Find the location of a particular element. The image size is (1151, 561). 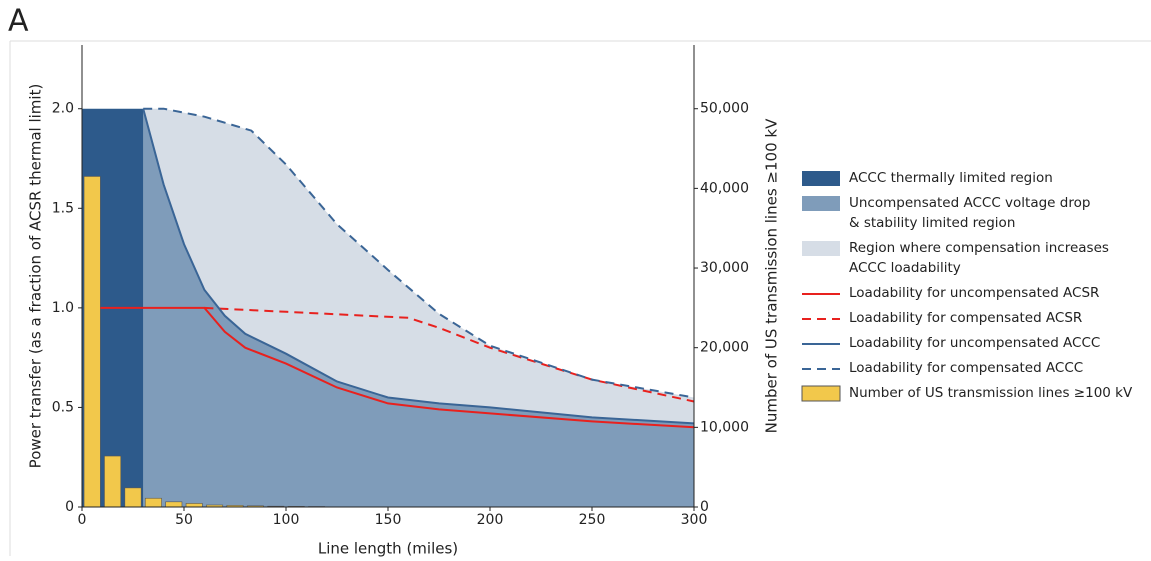

bars is located at coordinates (204, 342).